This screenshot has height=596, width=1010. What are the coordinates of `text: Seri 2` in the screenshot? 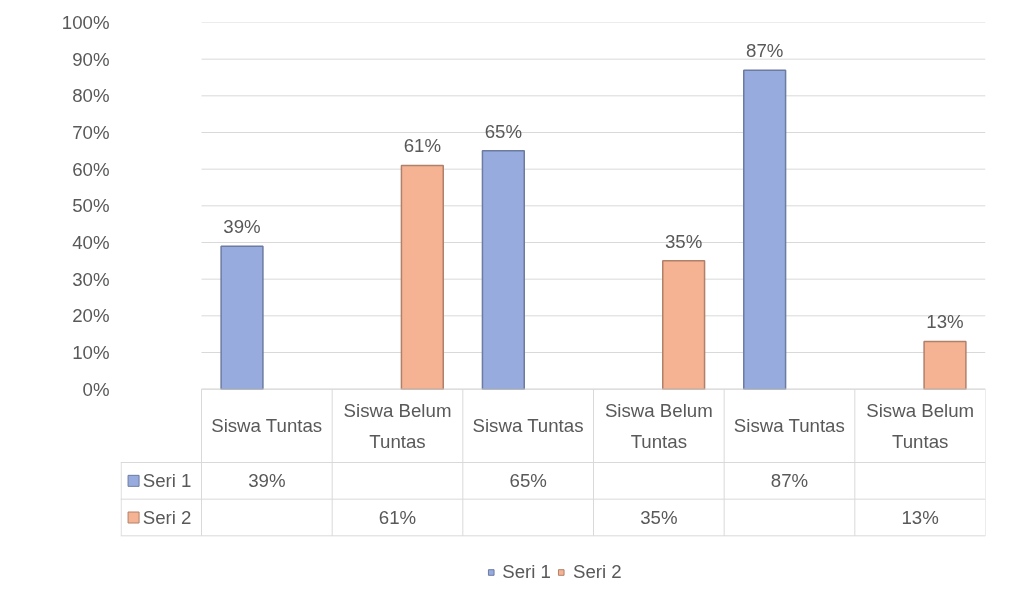 It's located at (167, 517).